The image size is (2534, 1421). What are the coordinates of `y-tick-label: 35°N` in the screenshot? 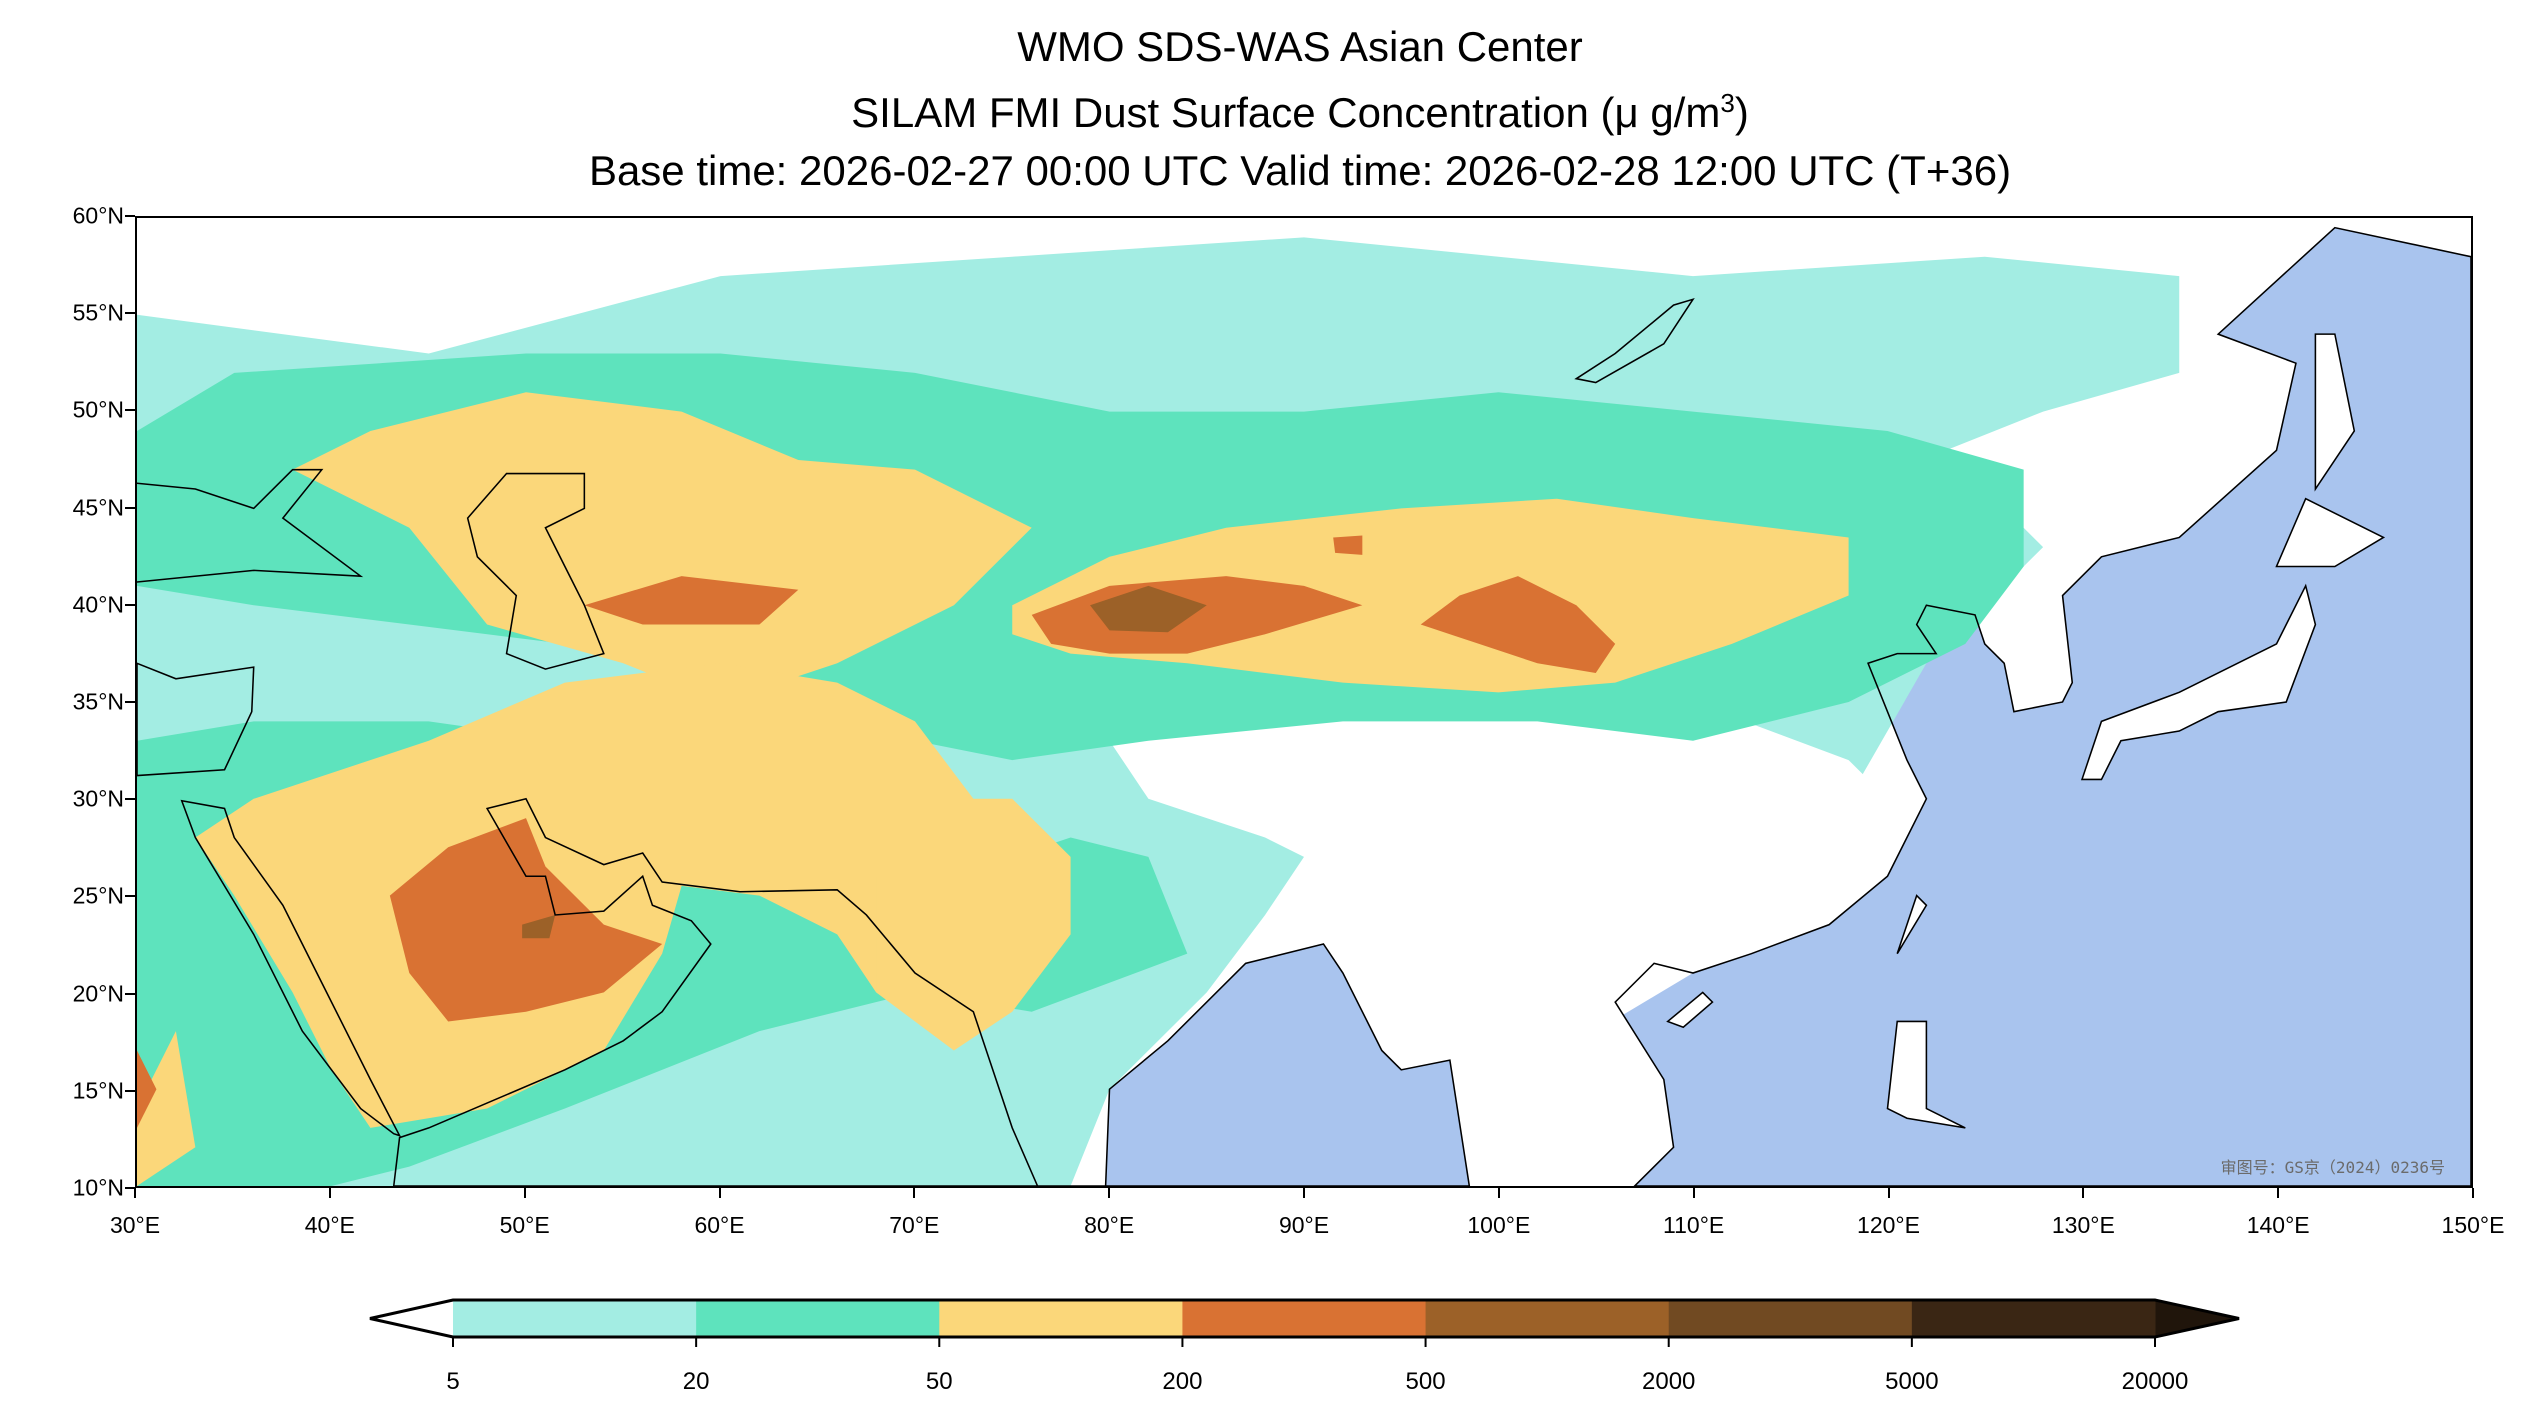 It's located at (98, 701).